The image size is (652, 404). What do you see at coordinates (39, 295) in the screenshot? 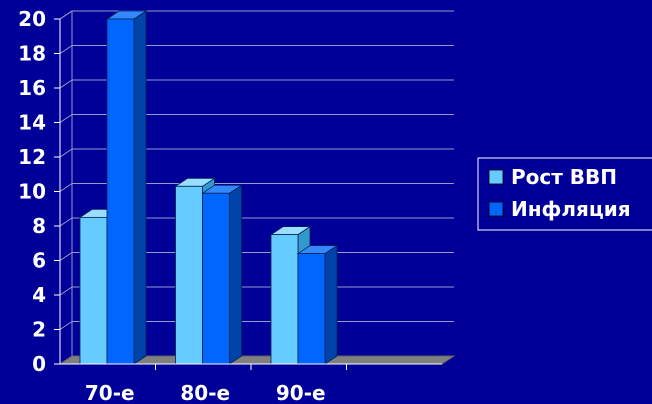
I see `y-tick-label: 4` at bounding box center [39, 295].